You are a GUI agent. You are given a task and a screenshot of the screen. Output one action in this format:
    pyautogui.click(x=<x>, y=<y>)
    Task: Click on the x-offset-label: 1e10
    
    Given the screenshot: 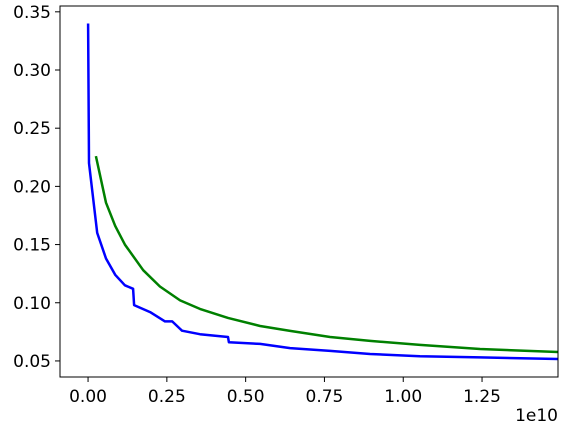 What is the action you would take?
    pyautogui.click(x=536, y=416)
    